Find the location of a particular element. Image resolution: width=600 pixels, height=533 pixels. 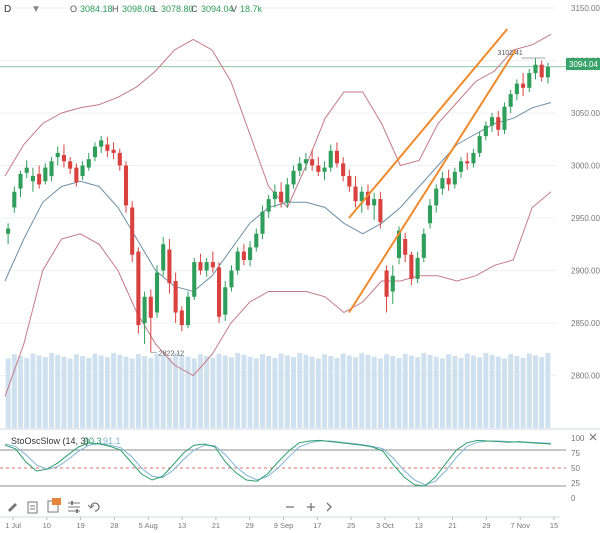

plus-icon is located at coordinates (311, 507).